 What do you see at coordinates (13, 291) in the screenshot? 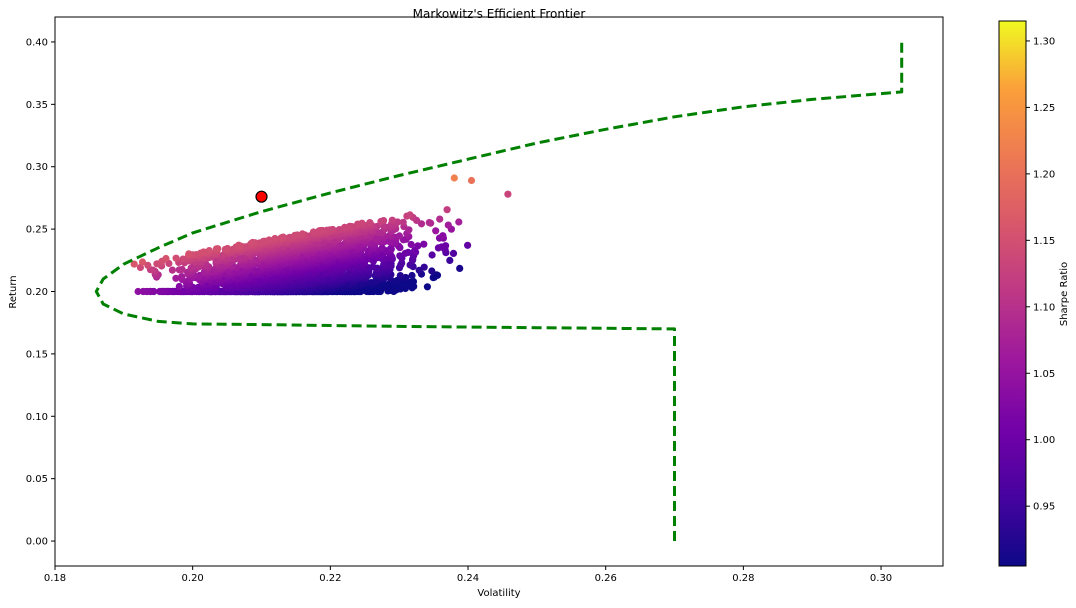
I see `y-axis-label: Return` at bounding box center [13, 291].